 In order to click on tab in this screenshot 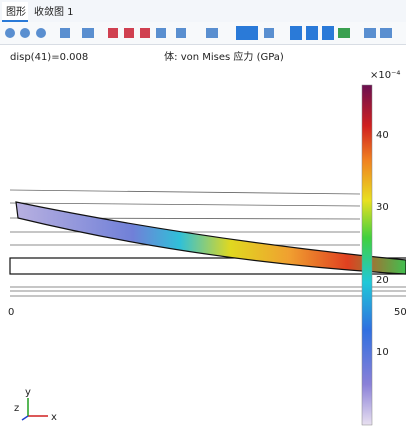, I will do `click(15, 12)`.